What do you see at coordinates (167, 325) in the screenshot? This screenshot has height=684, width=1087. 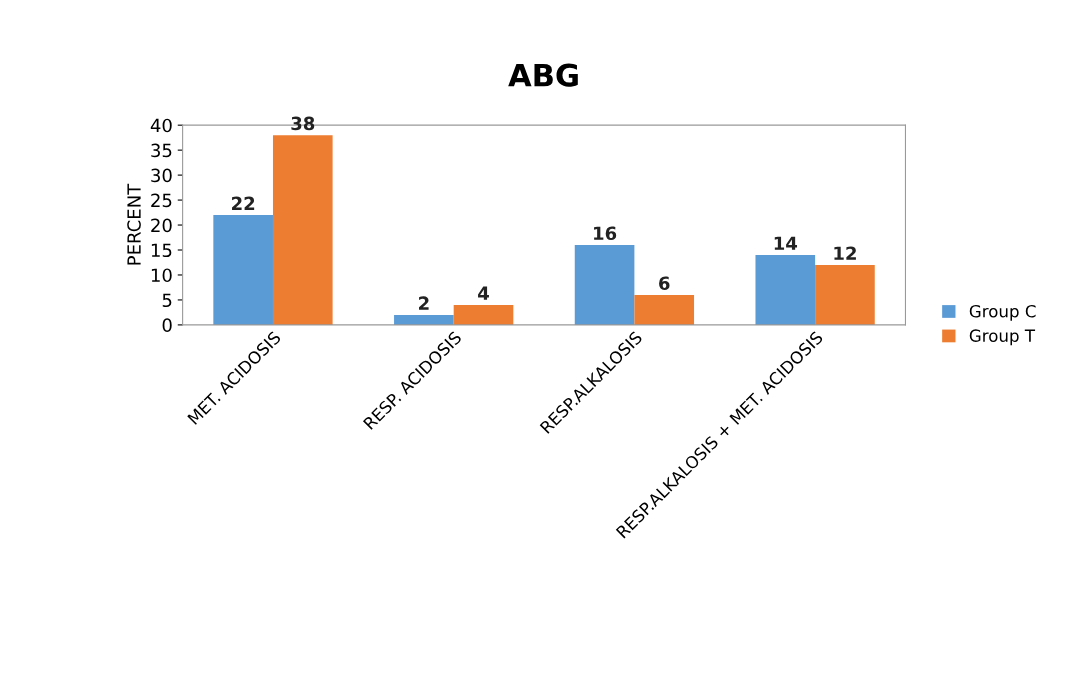 I see `y-tick-label: 0` at bounding box center [167, 325].